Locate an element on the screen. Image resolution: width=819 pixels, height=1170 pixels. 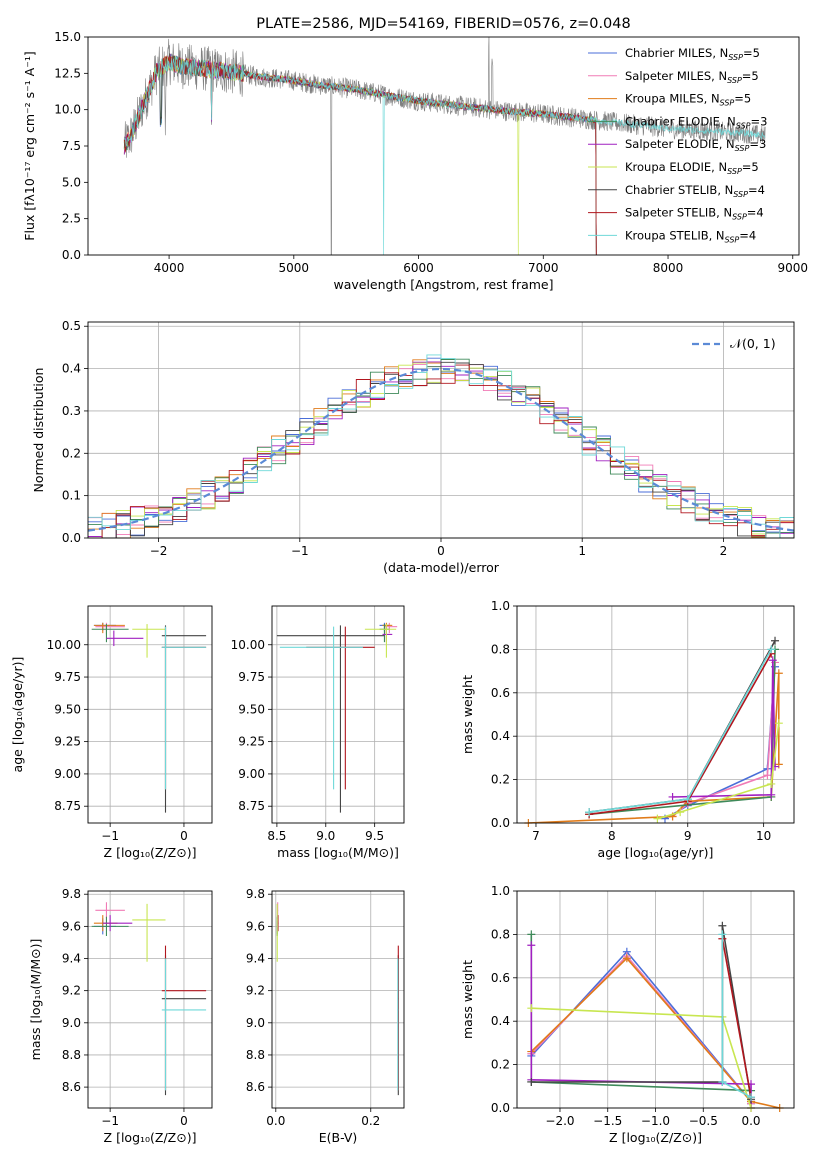
age_vs_Z-errorbars is located at coordinates (149, 717).